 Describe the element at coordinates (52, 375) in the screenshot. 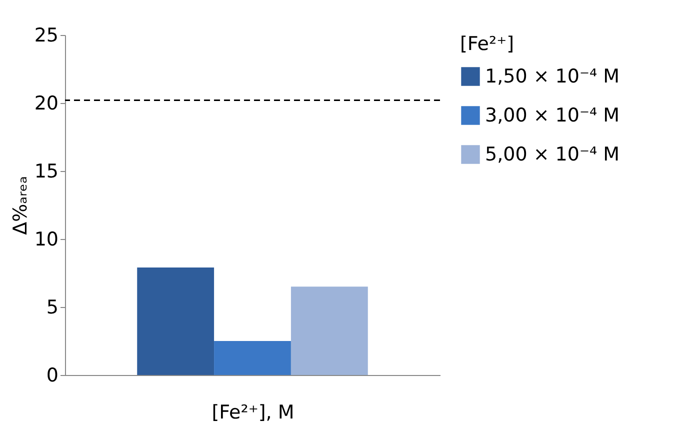

I see `y-tick-label: 0` at that location.